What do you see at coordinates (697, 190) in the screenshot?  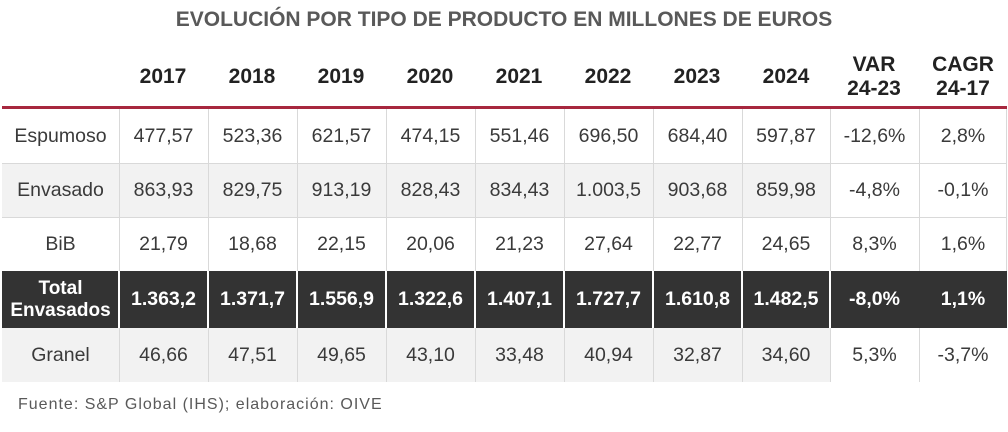 I see `table-cell: 903,68` at bounding box center [697, 190].